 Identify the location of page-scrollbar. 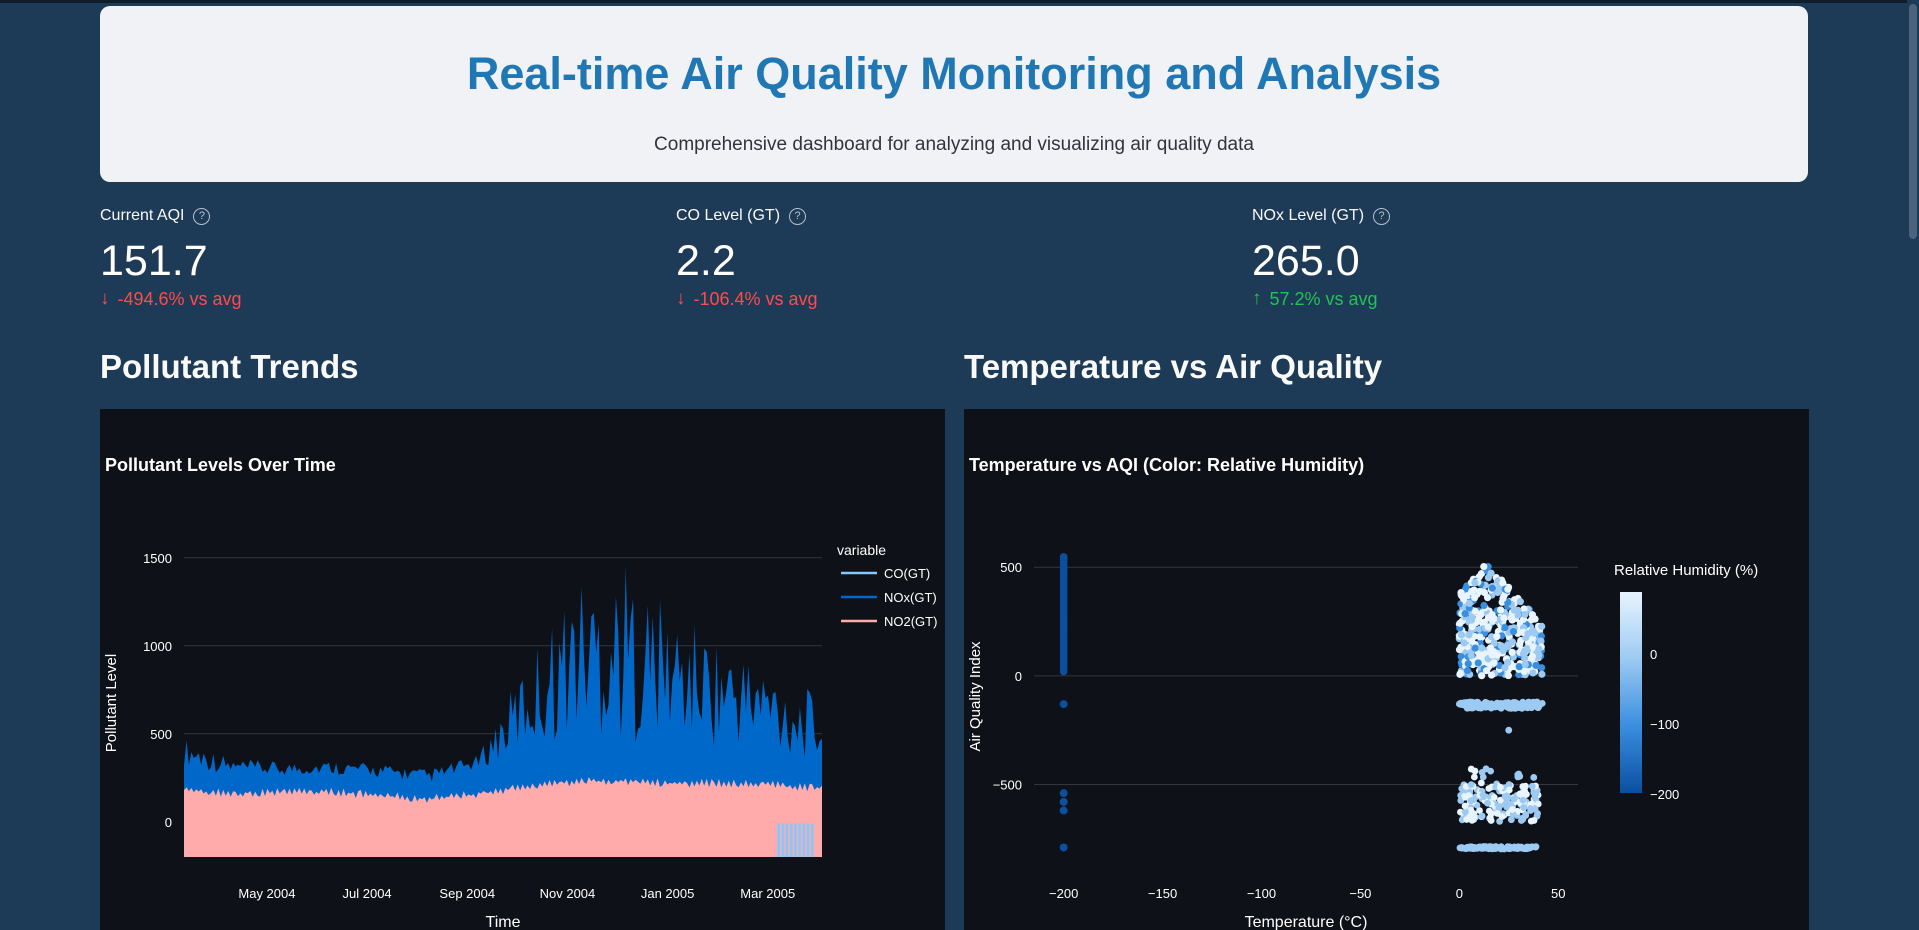
(1913, 465).